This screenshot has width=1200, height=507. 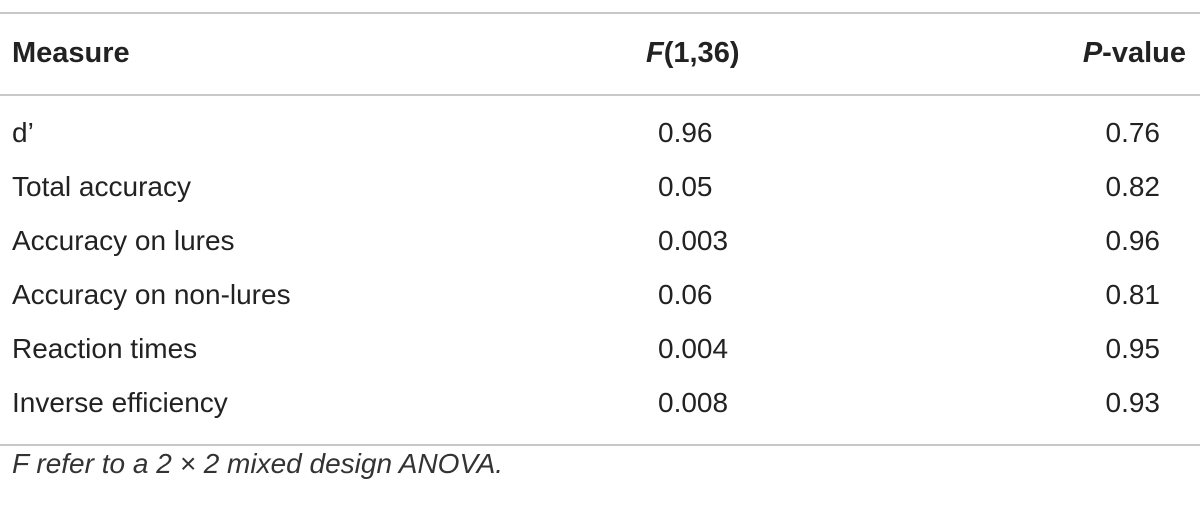 I want to click on table-bottom-rule, so click(x=600, y=445).